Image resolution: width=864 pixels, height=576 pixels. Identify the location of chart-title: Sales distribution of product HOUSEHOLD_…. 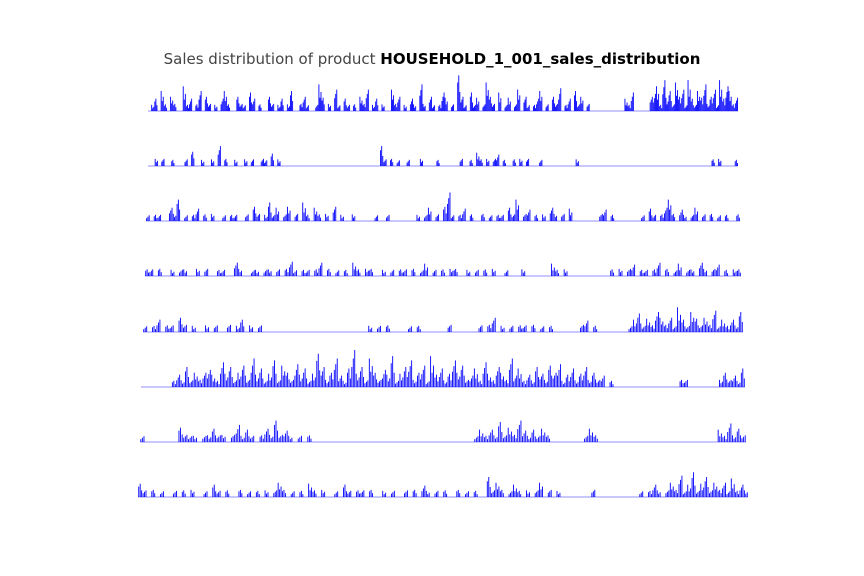
(432, 59).